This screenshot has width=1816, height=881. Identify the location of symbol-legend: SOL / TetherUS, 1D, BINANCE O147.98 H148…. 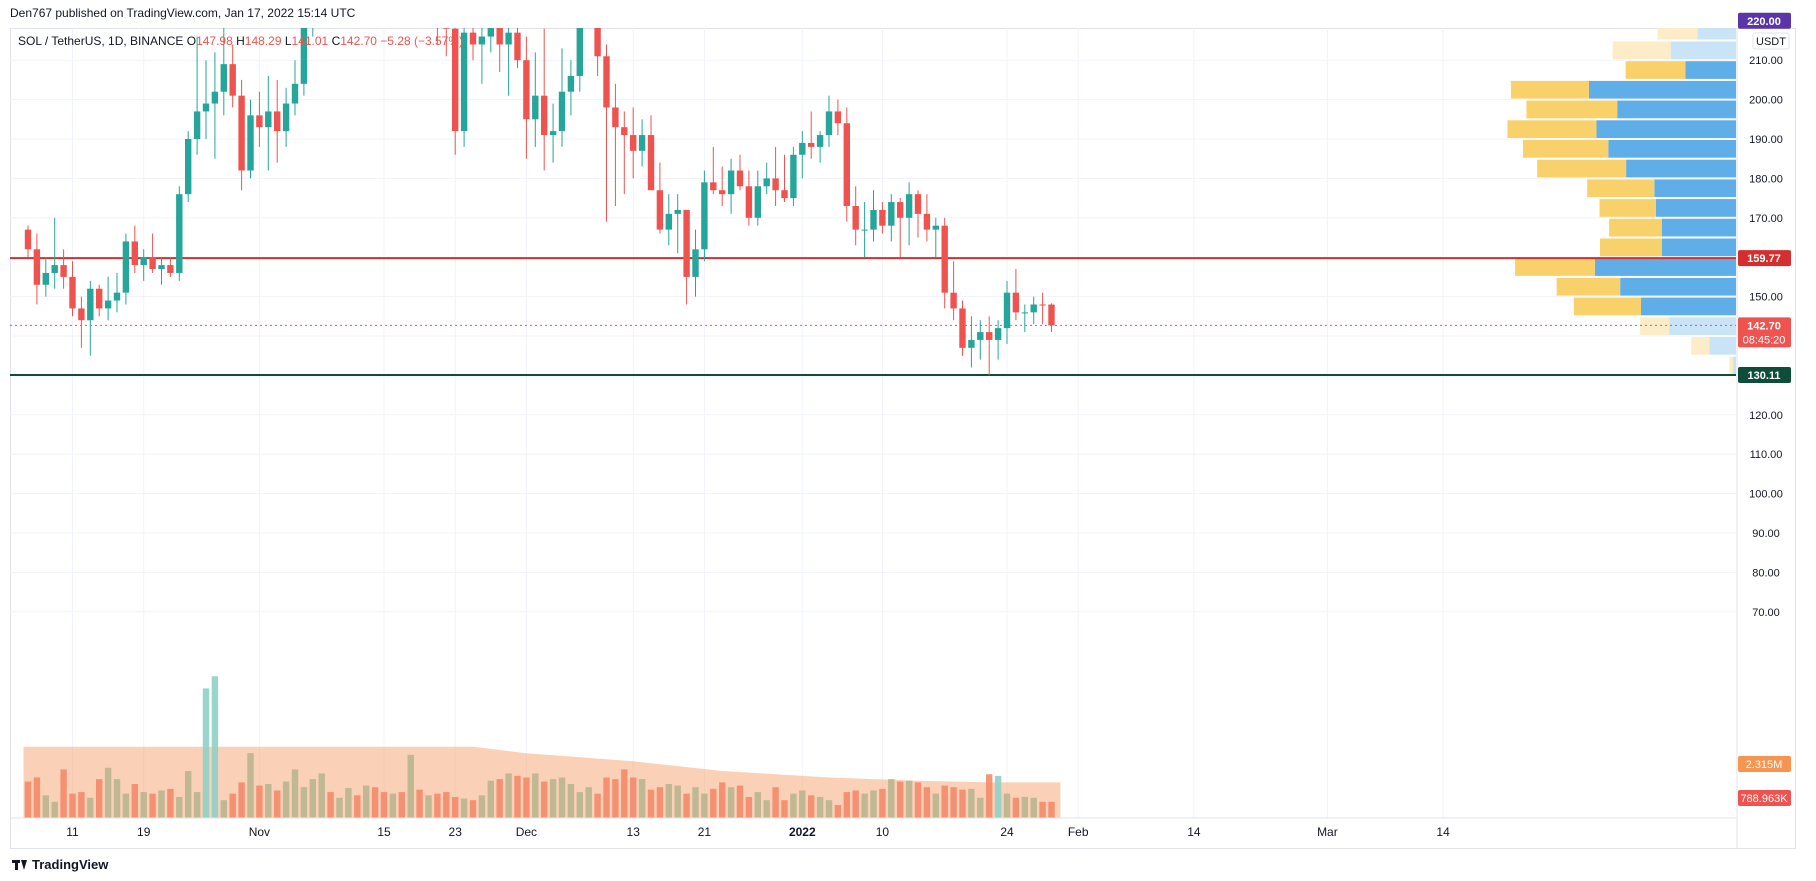
(240, 41).